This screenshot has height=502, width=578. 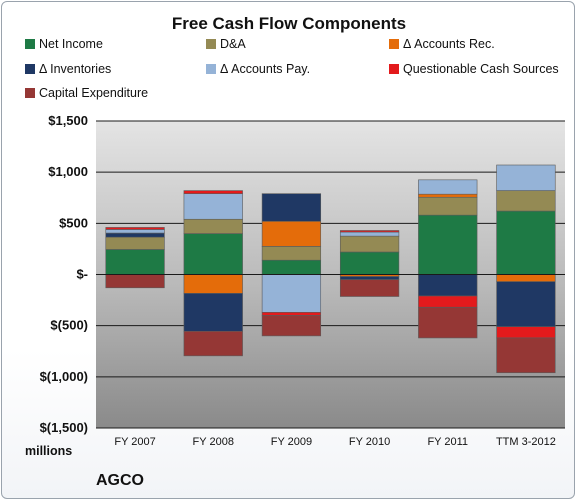 What do you see at coordinates (526, 278) in the screenshot?
I see `bar-accounts-rec-ttm-3-2012` at bounding box center [526, 278].